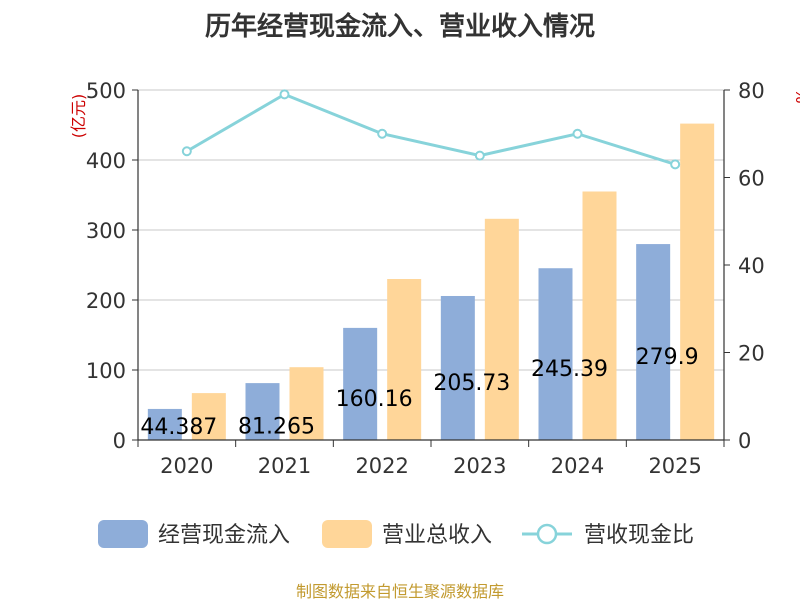 The height and width of the screenshot is (602, 800). I want to click on legend-label-cash-inflow: 经营现金流入, so click(224, 535).